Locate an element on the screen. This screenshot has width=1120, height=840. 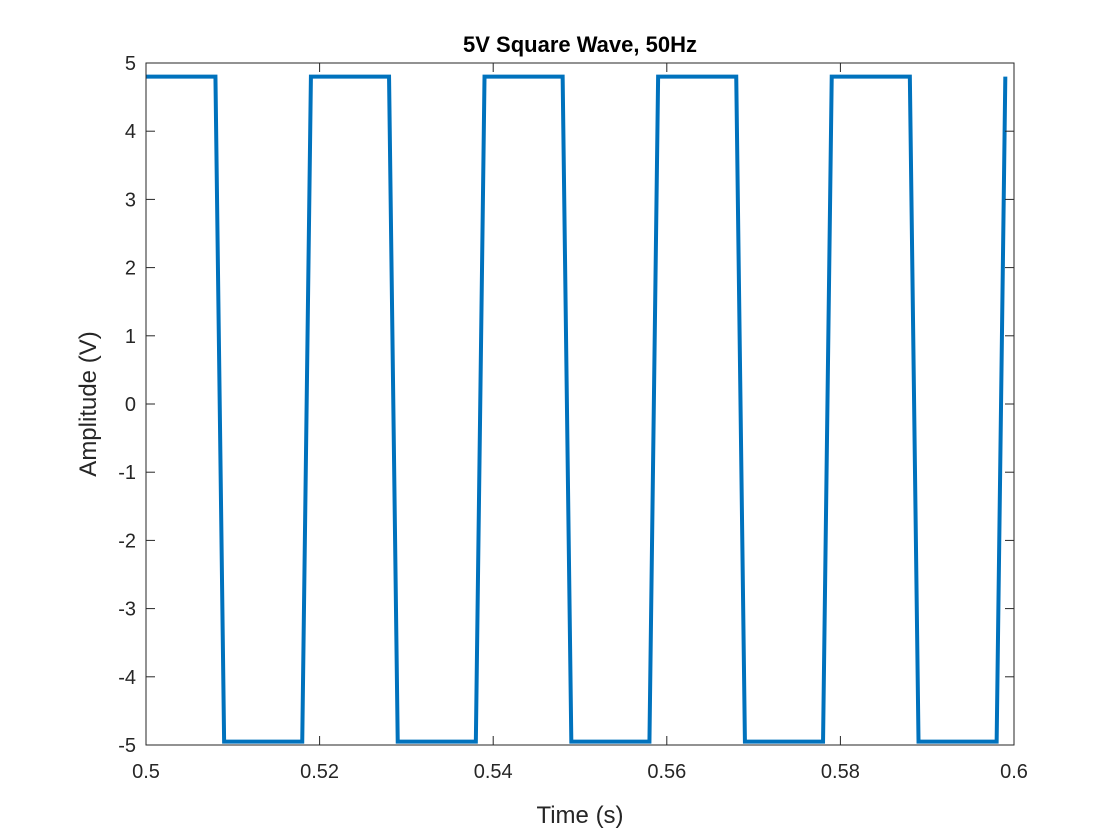
y-tick-label: -4 is located at coordinates (127, 678).